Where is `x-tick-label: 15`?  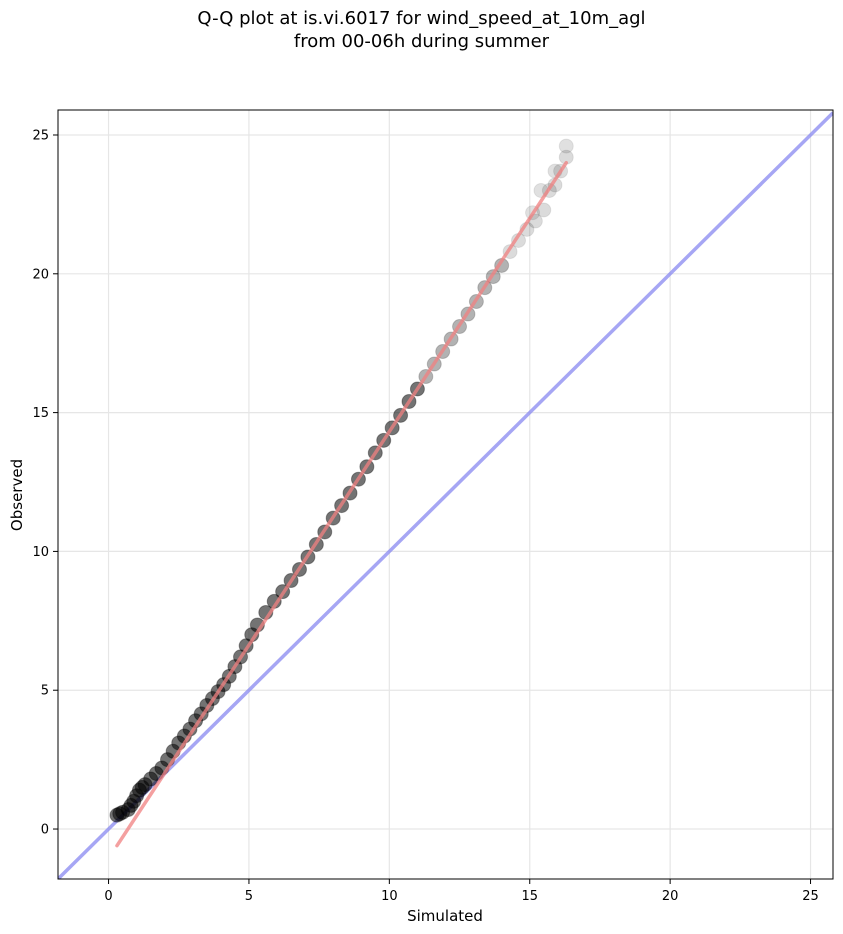 x-tick-label: 15 is located at coordinates (529, 896).